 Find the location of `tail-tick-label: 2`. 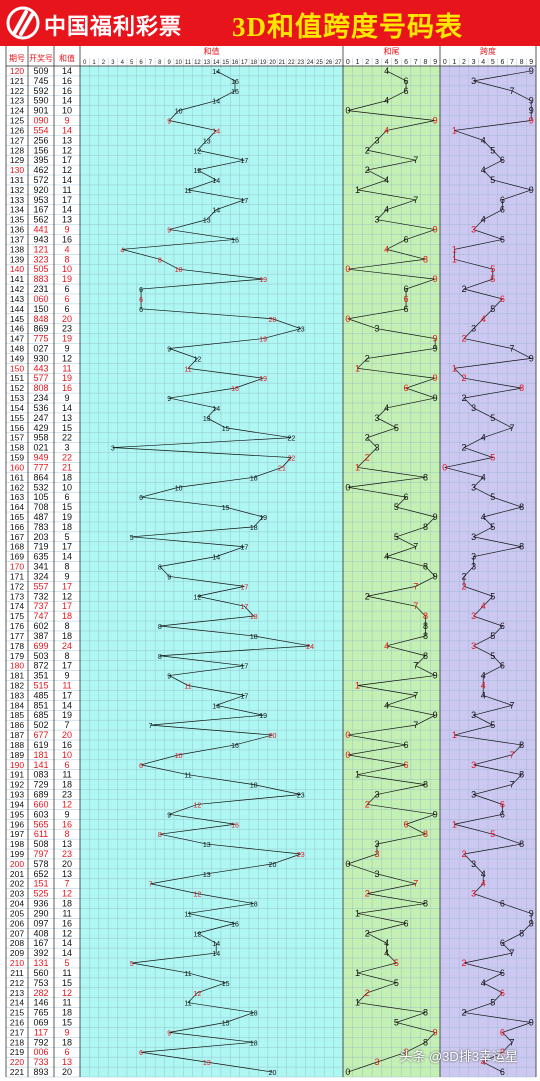

tail-tick-label: 2 is located at coordinates (367, 62).